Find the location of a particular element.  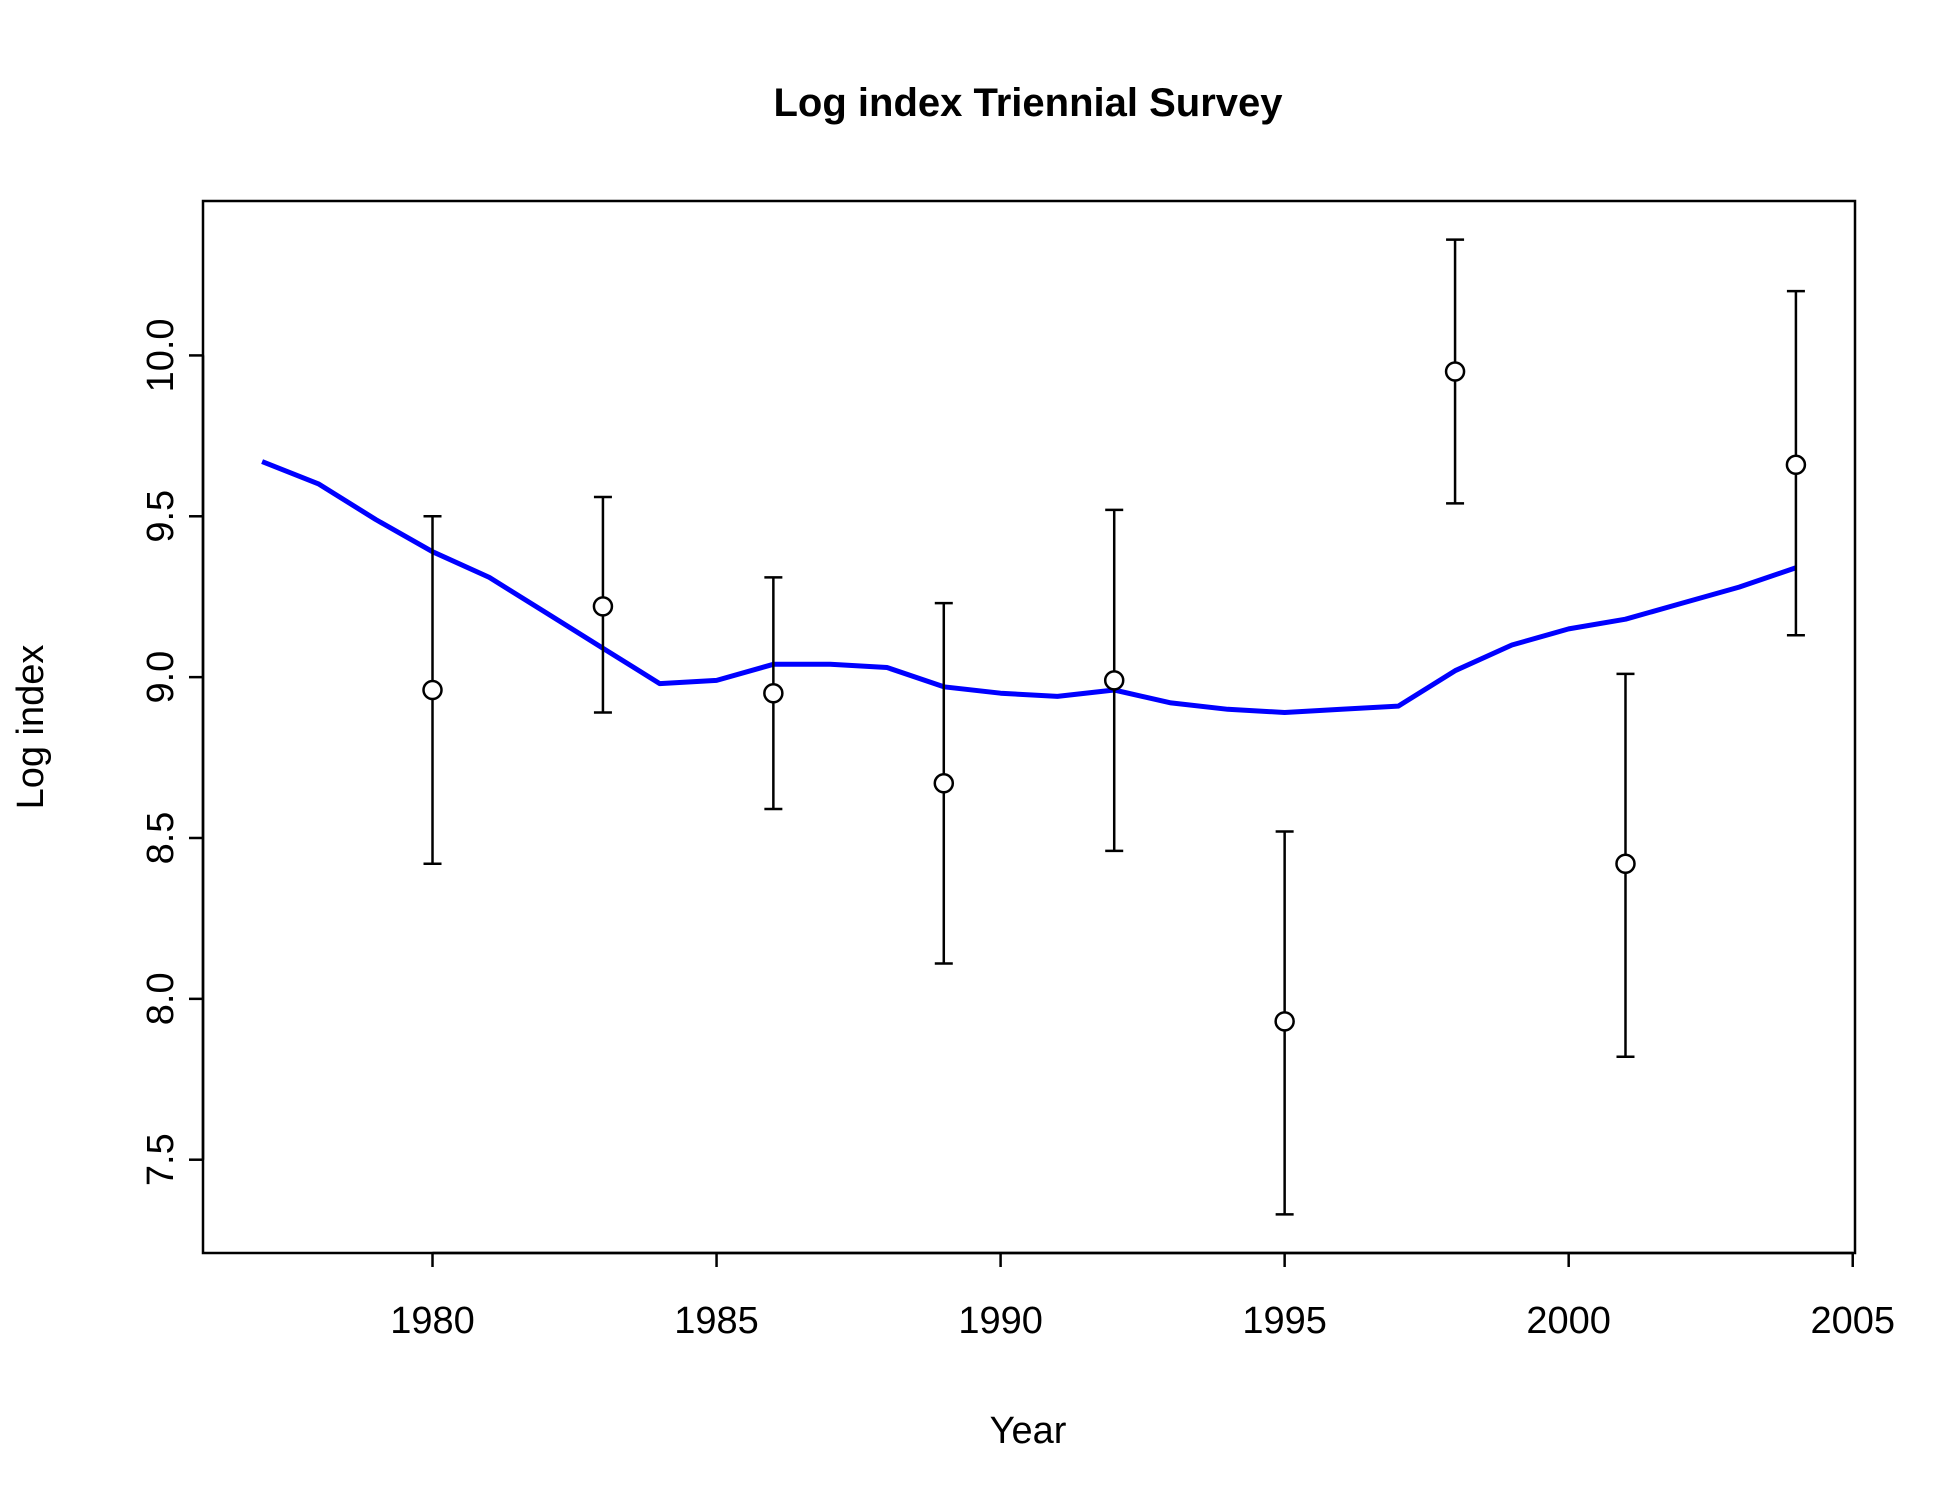

x-tick-label: 2005 is located at coordinates (1852, 1321).